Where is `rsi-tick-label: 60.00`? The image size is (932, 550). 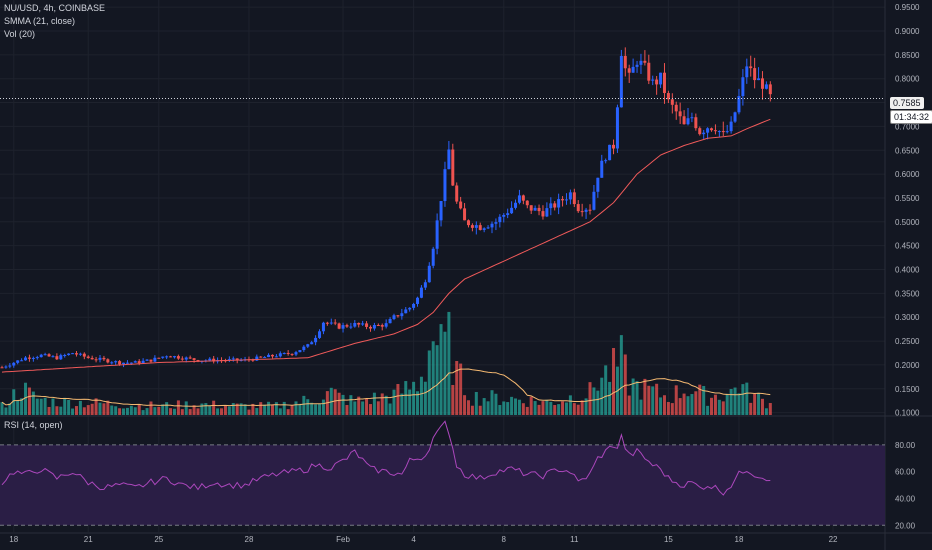 rsi-tick-label: 60.00 is located at coordinates (905, 472).